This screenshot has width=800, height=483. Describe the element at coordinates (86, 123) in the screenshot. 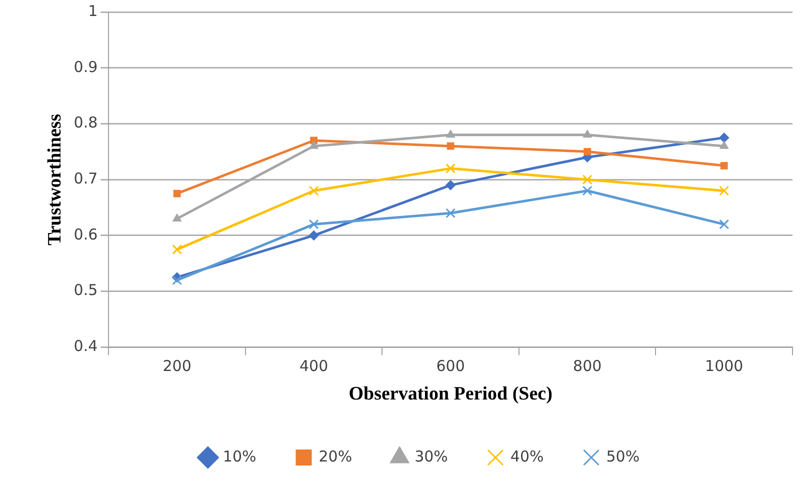

I see `y-tick-label: 0.8` at that location.